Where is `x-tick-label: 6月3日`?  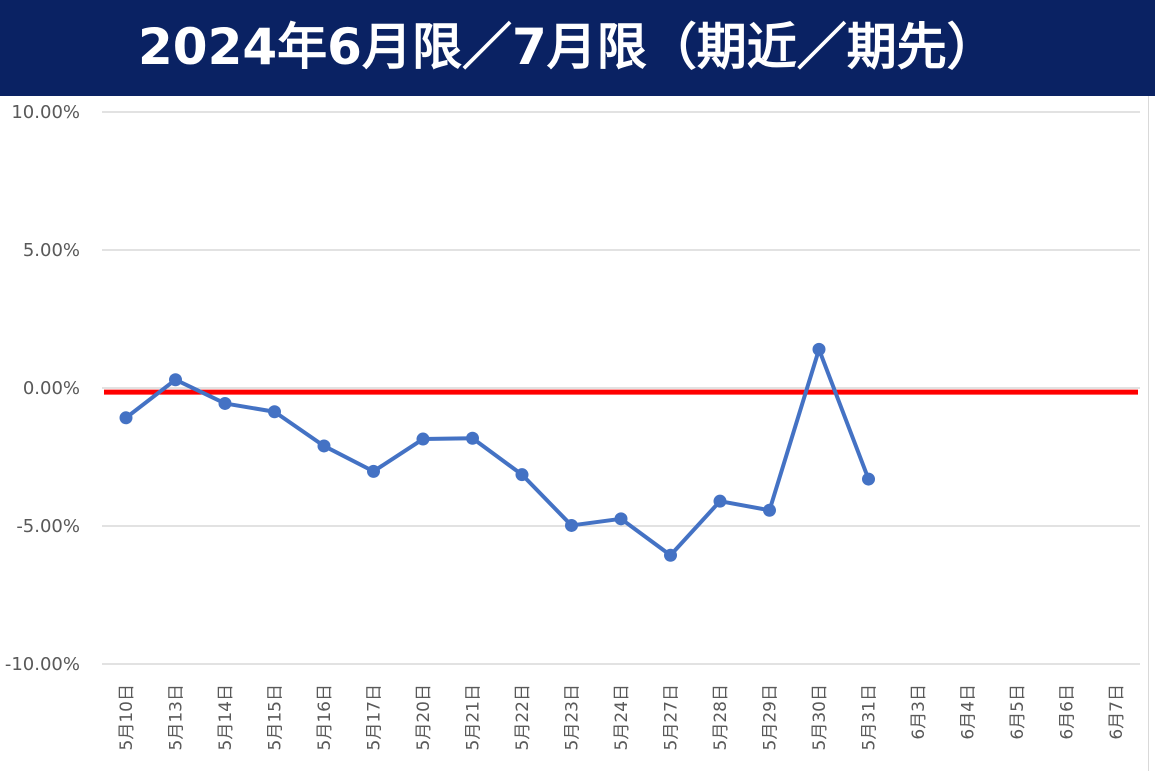
x-tick-label: 6月3日 is located at coordinates (919, 712).